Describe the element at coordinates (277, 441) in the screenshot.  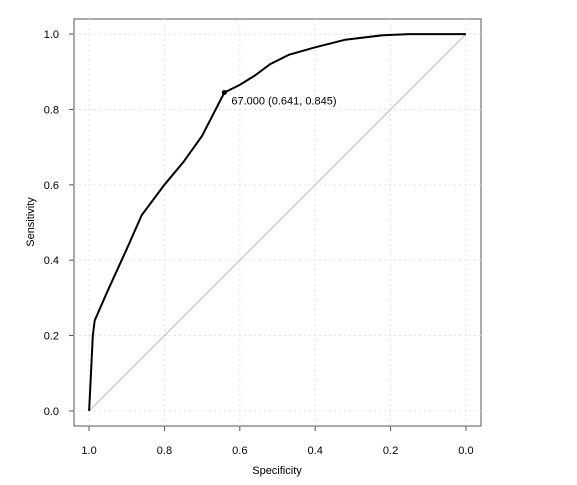
I see `x-axis: 1.0 0.8 0.6 0.4 0.2 0.0` at that location.